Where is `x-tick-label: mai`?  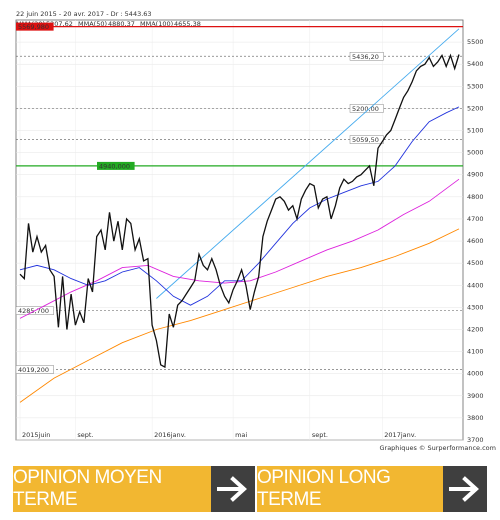 x-tick-label: mai is located at coordinates (241, 435).